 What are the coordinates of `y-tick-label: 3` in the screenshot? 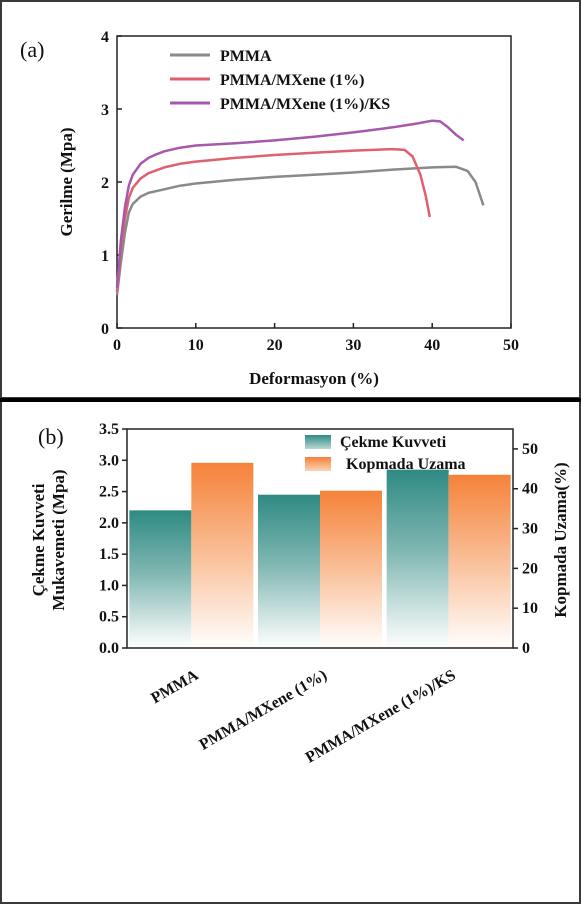 It's located at (105, 110).